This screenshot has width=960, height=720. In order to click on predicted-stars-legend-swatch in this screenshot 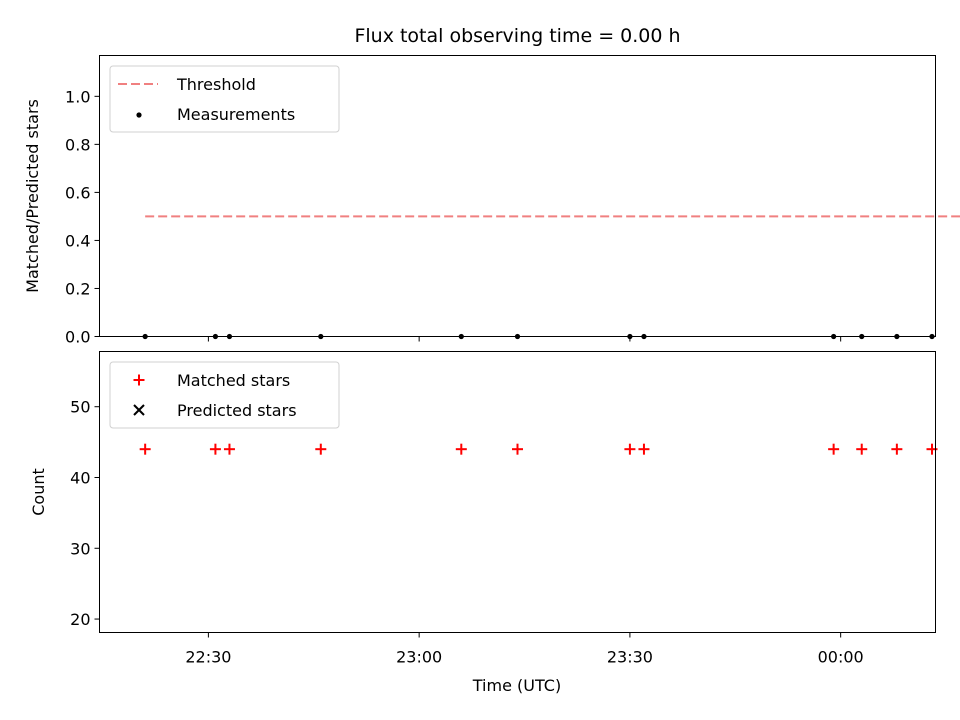, I will do `click(139, 410)`.